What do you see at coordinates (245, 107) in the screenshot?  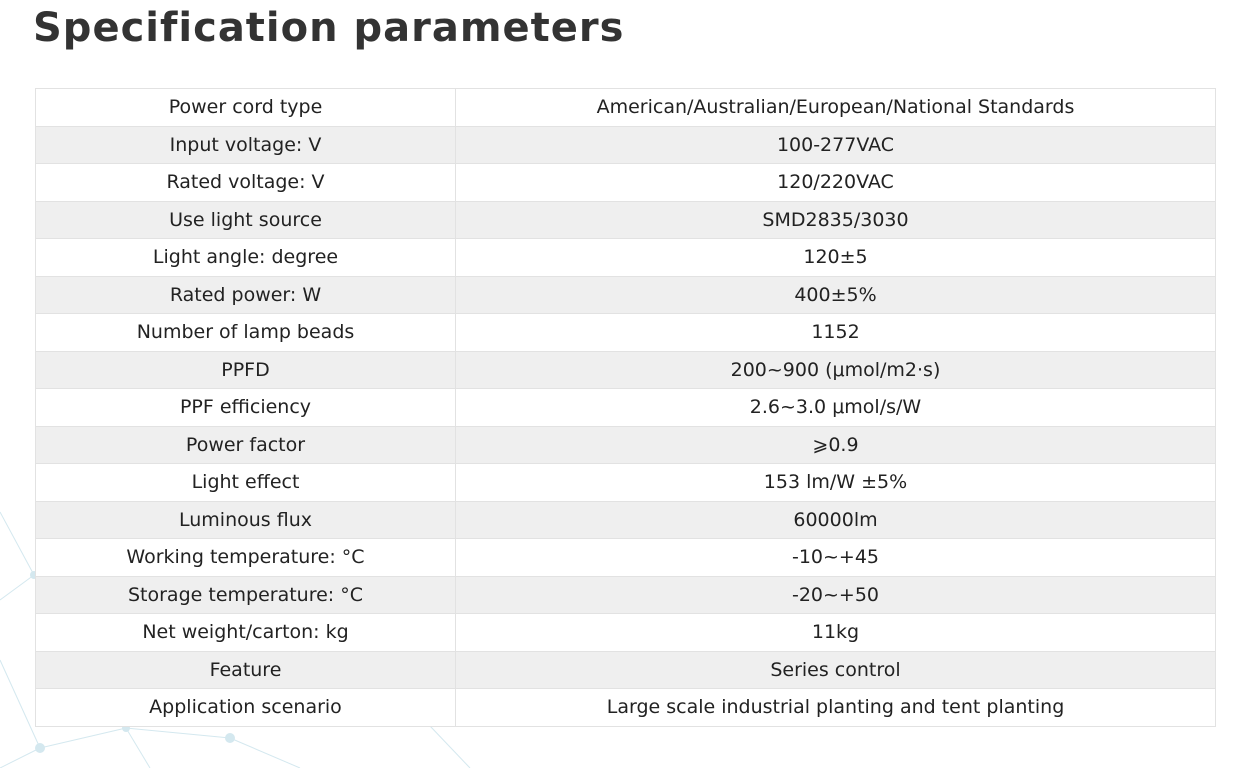 I see `spec-label-cell: Power cord type` at bounding box center [245, 107].